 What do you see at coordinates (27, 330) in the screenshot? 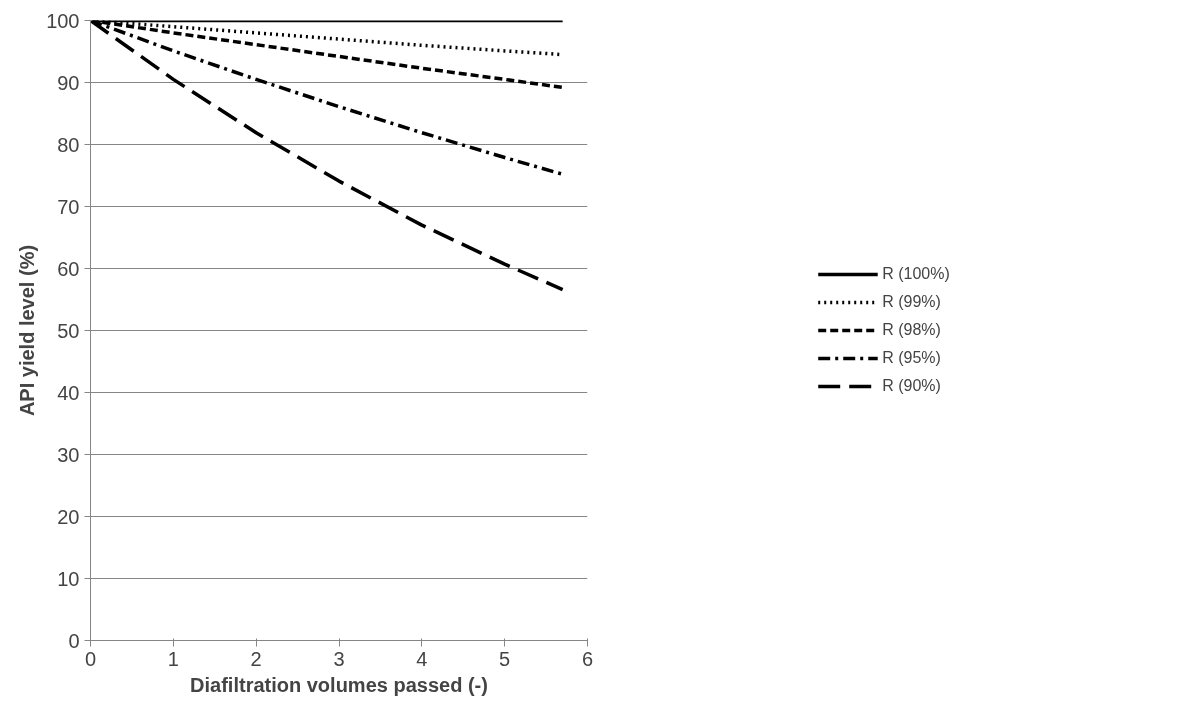
I see `y-axis-title: API yield level (%)` at bounding box center [27, 330].